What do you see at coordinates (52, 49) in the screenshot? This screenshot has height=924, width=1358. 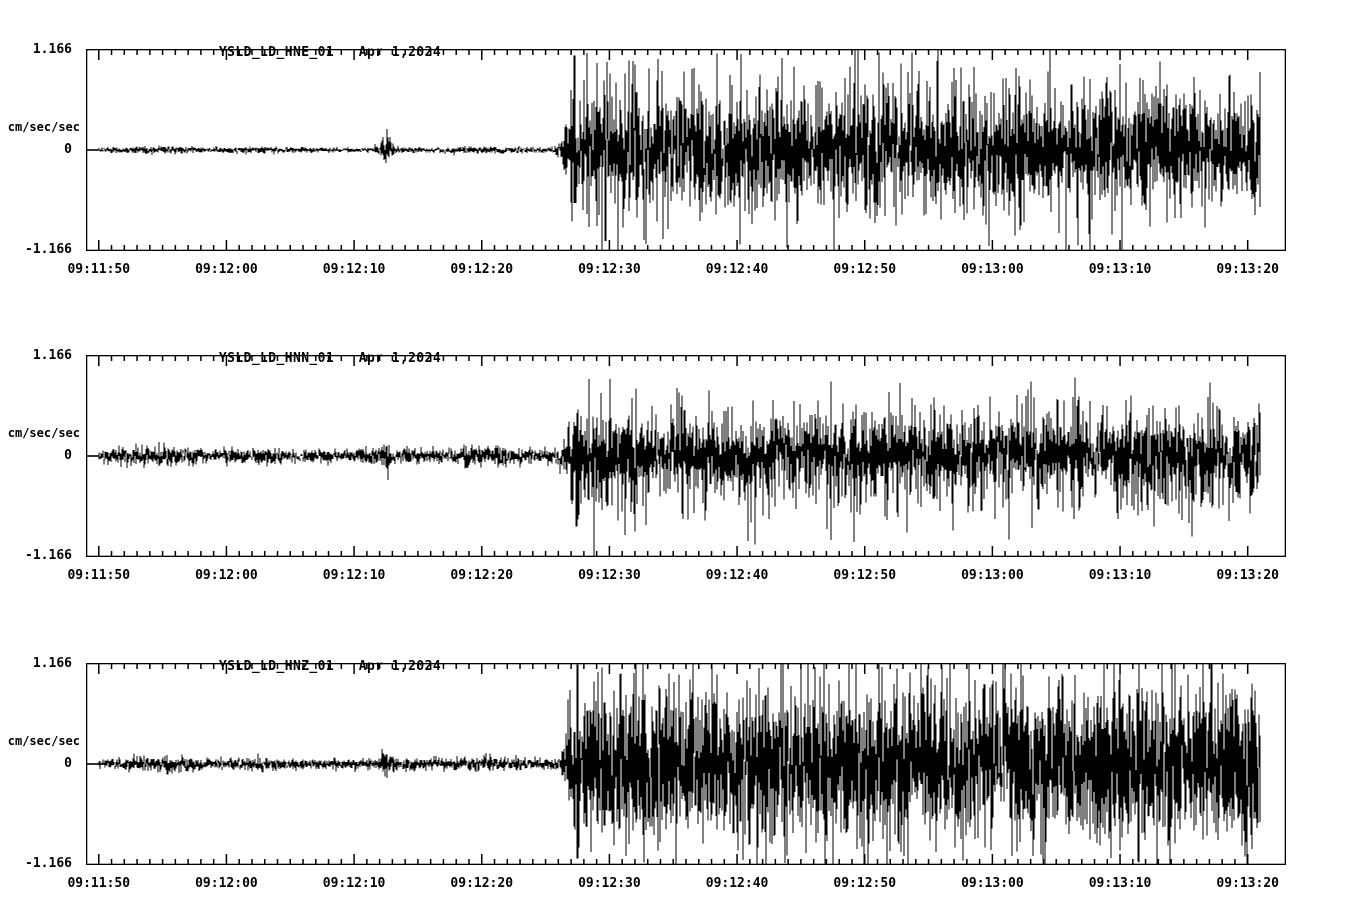 I see `y-tick-top-hne: 1.166` at bounding box center [52, 49].